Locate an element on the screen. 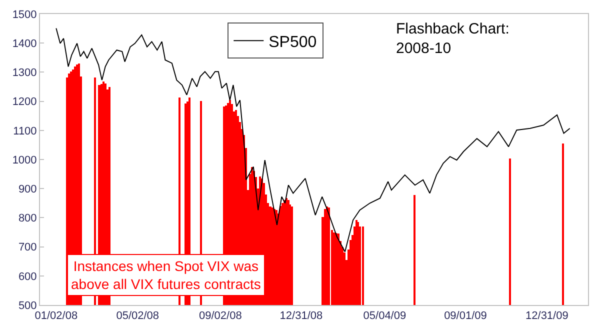 The width and height of the screenshot is (600, 333). y-tick-label: 500 is located at coordinates (27, 306).